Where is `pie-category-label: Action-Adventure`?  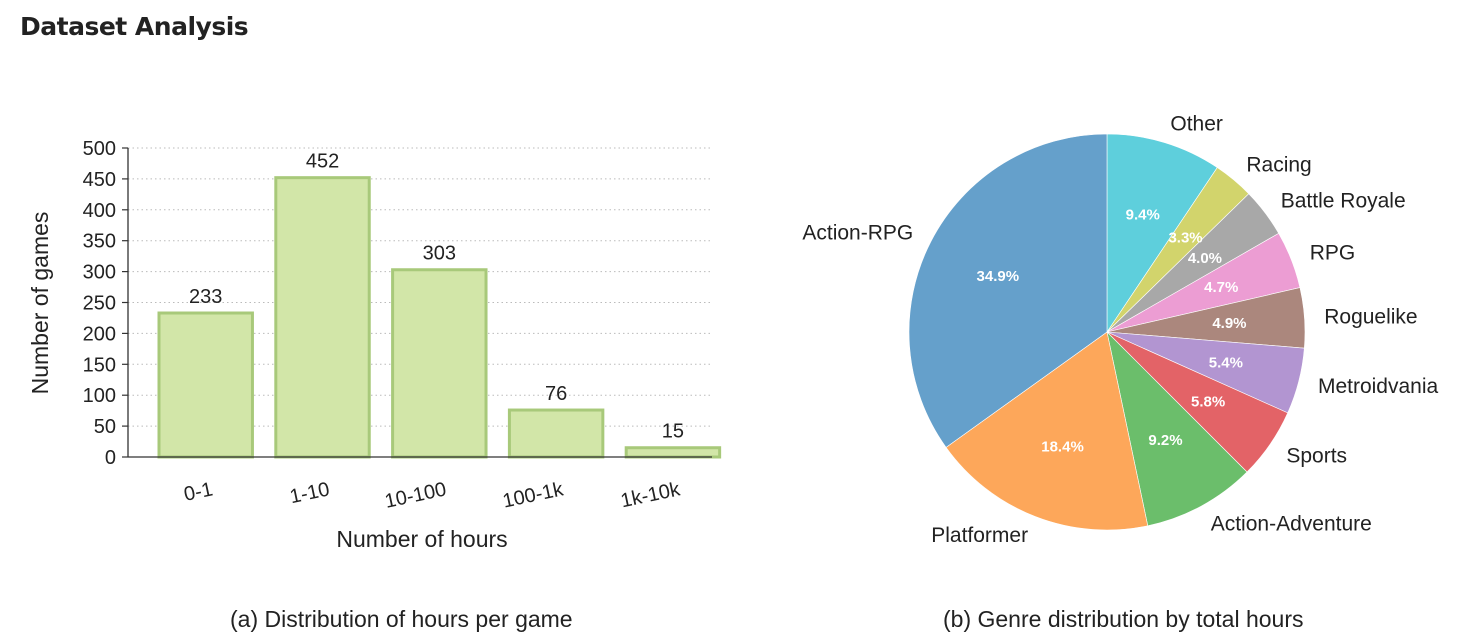
pie-category-label: Action-Adventure is located at coordinates (1291, 524).